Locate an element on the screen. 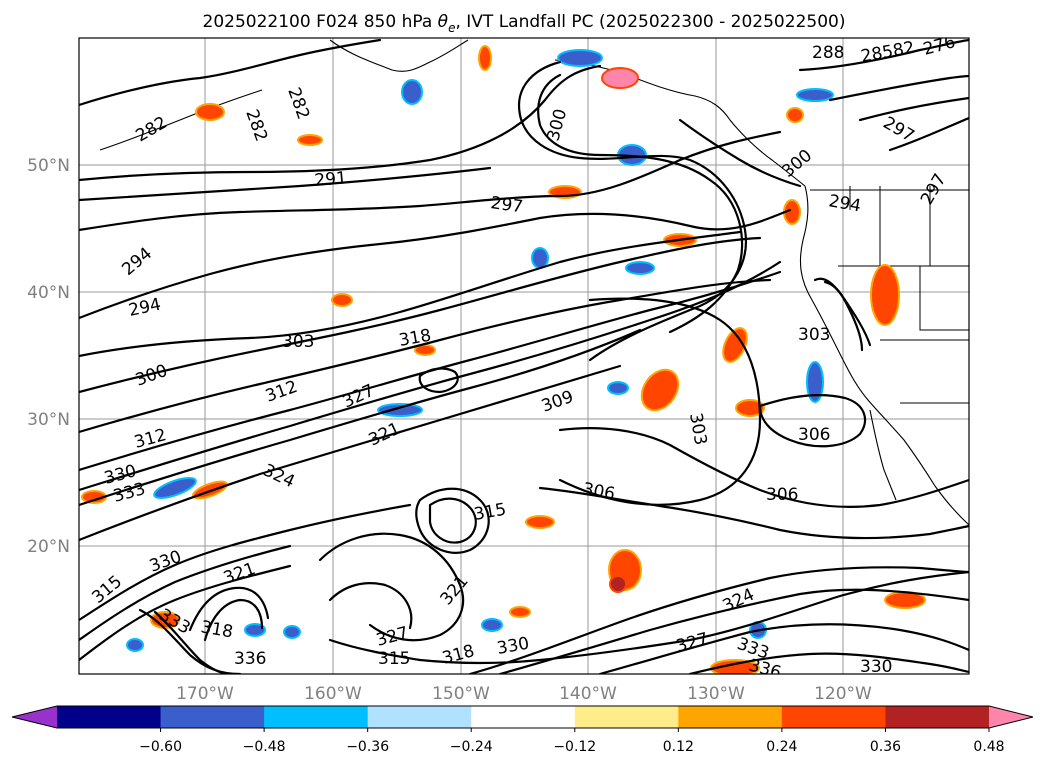  north-america-west-coast is located at coordinates (884, 355).